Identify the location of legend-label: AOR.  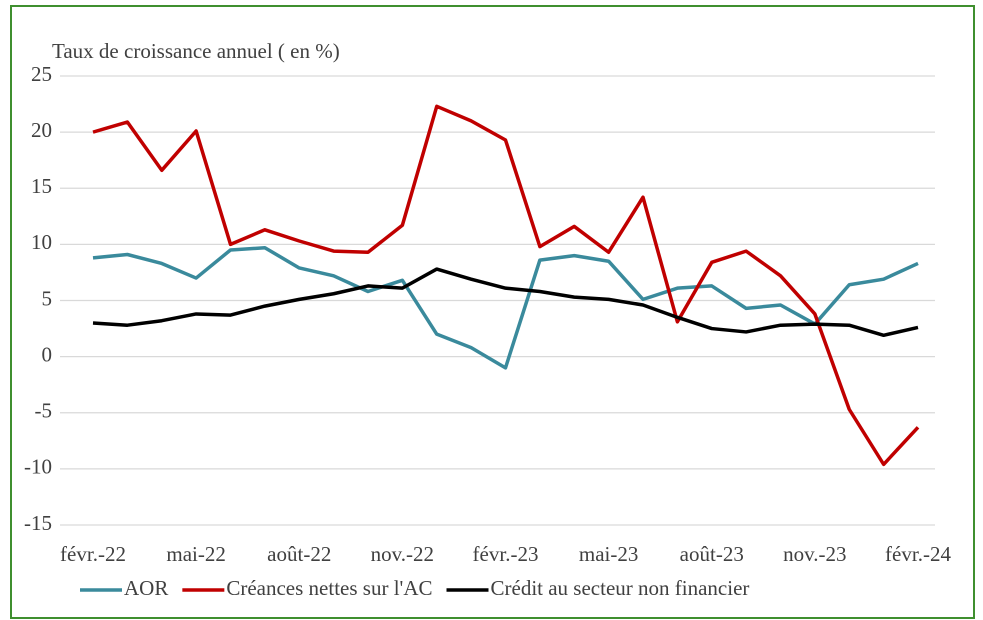
(146, 588).